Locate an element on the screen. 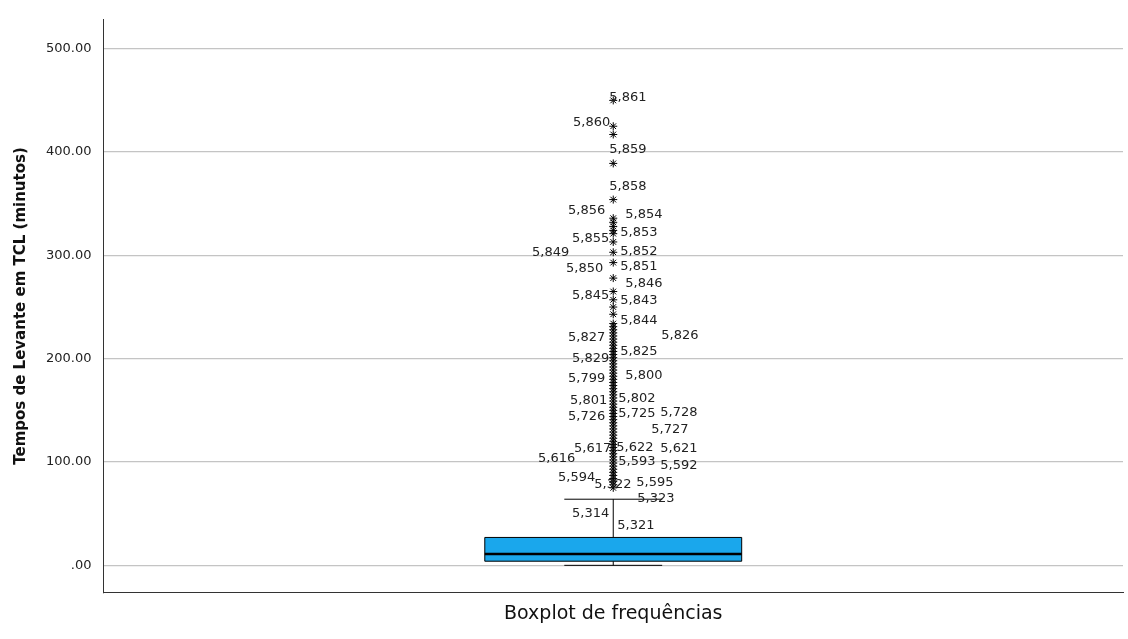  annotation: 5,726 is located at coordinates (587, 416).